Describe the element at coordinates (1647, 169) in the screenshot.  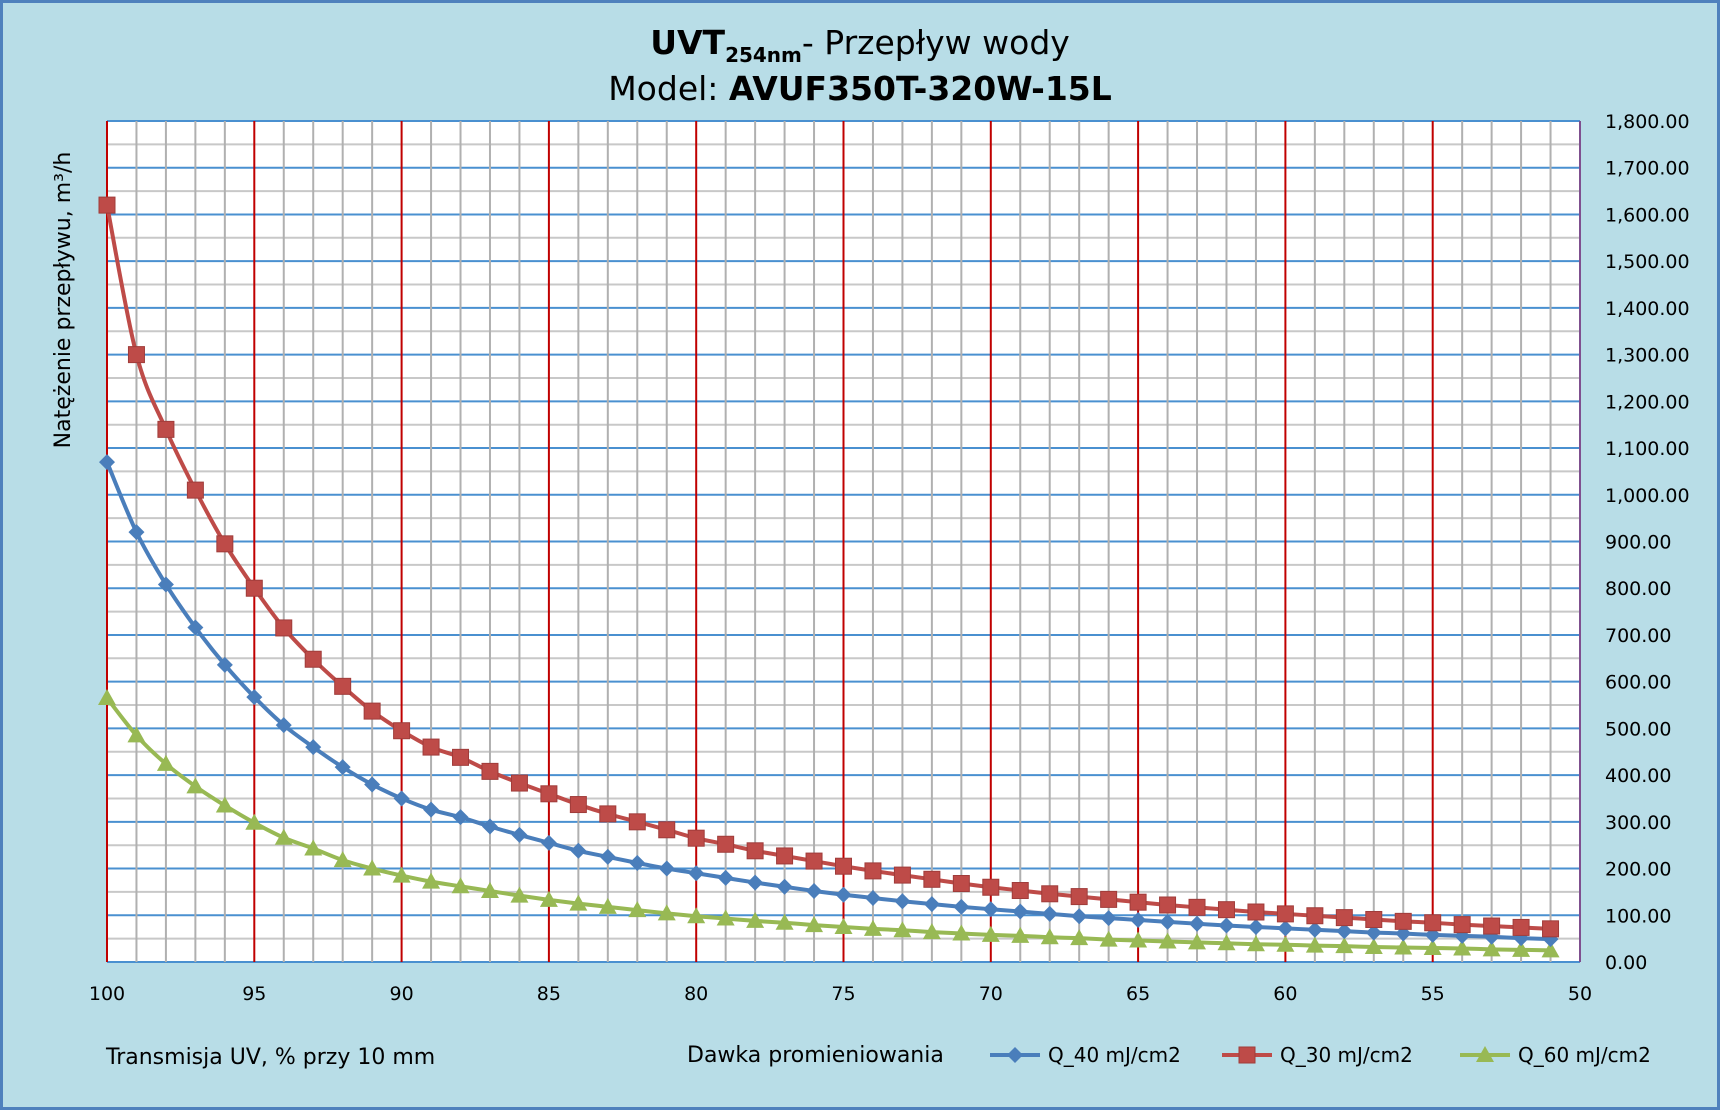
I see `y-tick-label: 1,700.00` at that location.